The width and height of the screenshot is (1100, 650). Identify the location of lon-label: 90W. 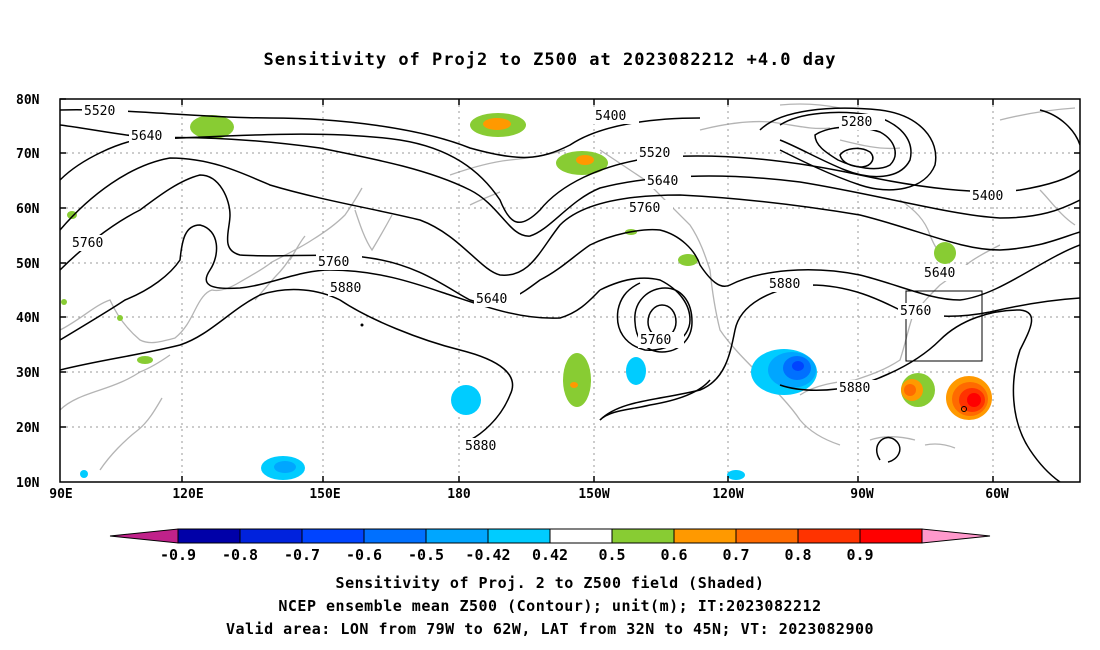
(862, 494).